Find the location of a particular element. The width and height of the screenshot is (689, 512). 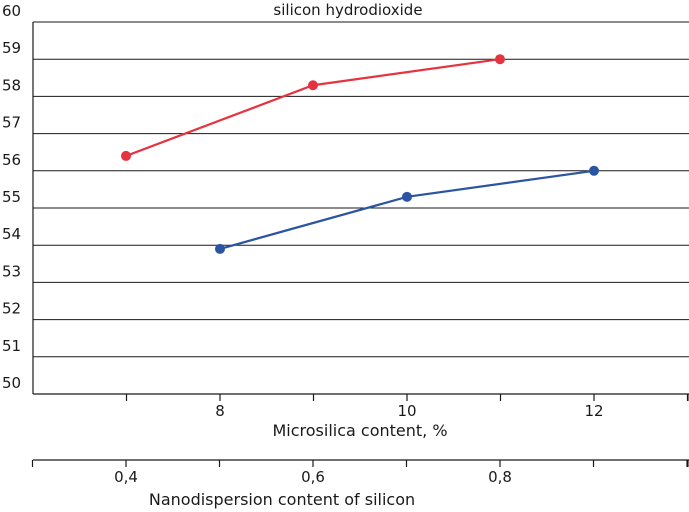

x-tick-label: 0,6 is located at coordinates (313, 477).